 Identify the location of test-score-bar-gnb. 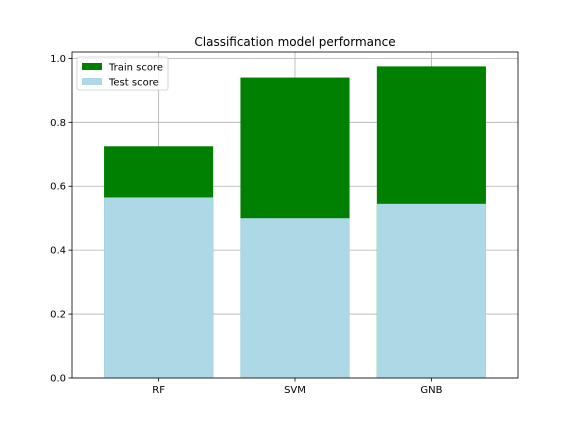
(431, 290).